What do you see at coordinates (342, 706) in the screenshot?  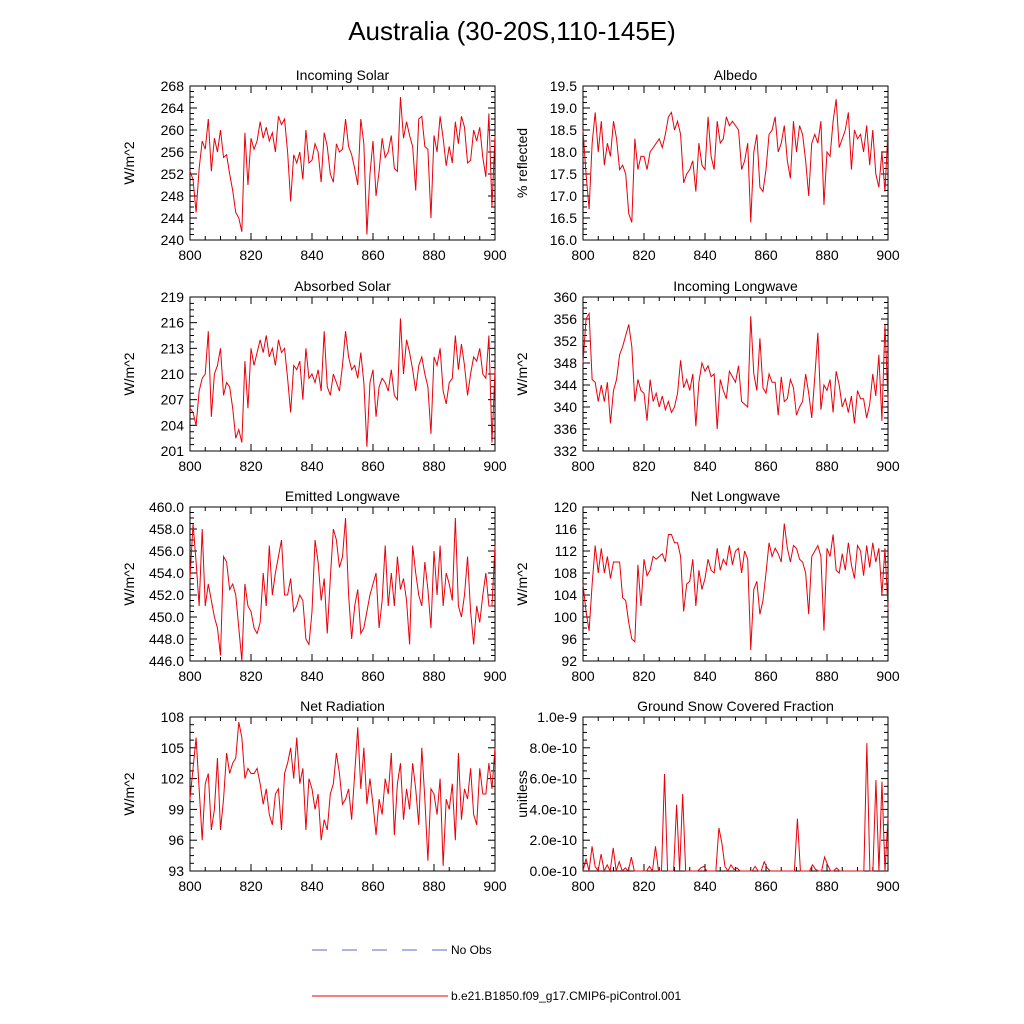 I see `panel-title: Net Radiation` at bounding box center [342, 706].